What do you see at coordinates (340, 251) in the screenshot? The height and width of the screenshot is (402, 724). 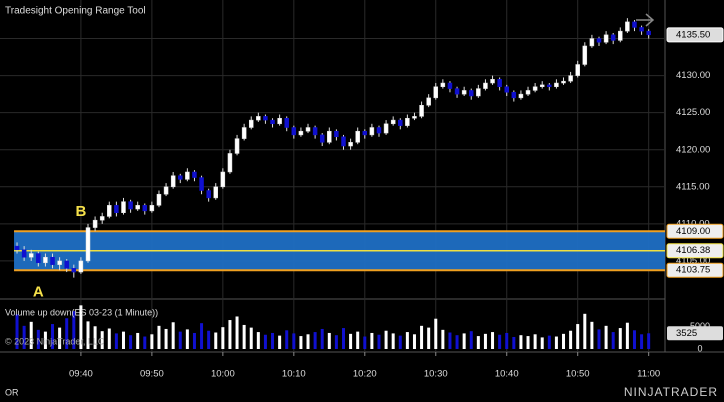 I see `opening-range` at bounding box center [340, 251].